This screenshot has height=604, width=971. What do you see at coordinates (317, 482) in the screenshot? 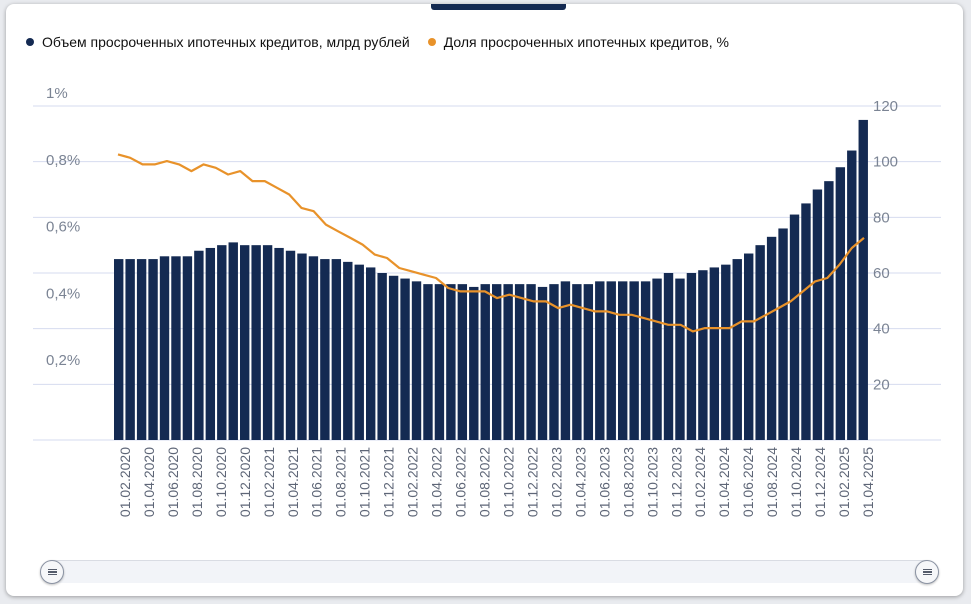
I see `x-tick-label: 01.06.2021` at bounding box center [317, 482].